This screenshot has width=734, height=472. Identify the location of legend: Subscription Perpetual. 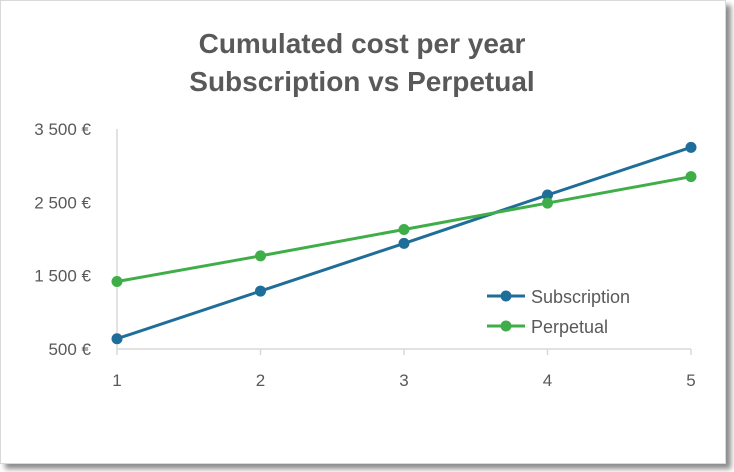
(558, 312).